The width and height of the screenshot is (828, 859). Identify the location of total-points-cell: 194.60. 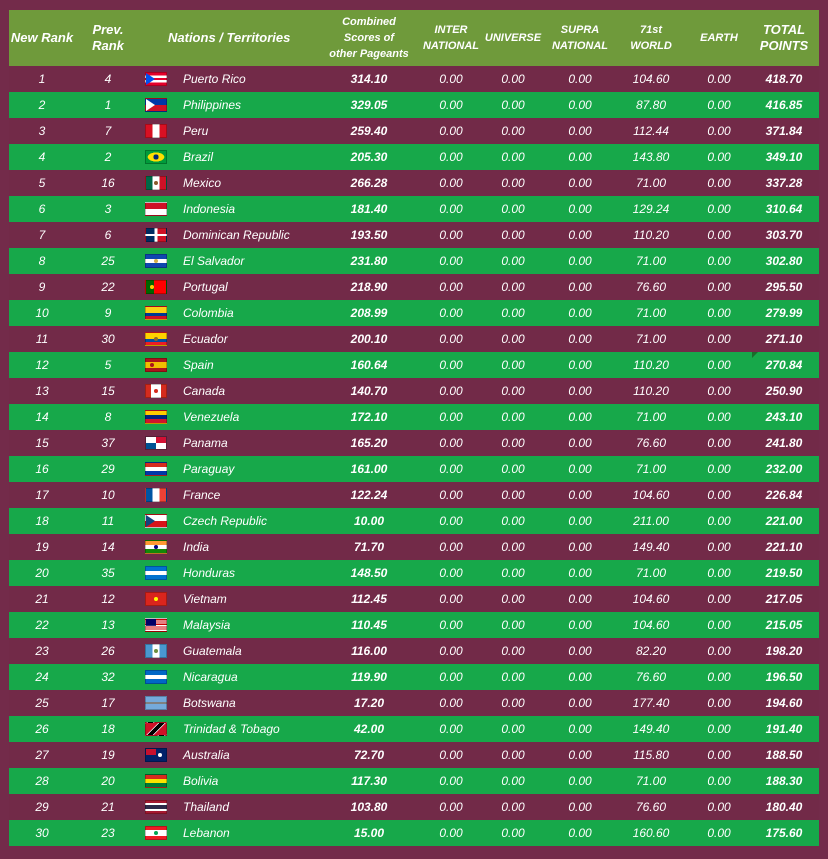
(784, 703).